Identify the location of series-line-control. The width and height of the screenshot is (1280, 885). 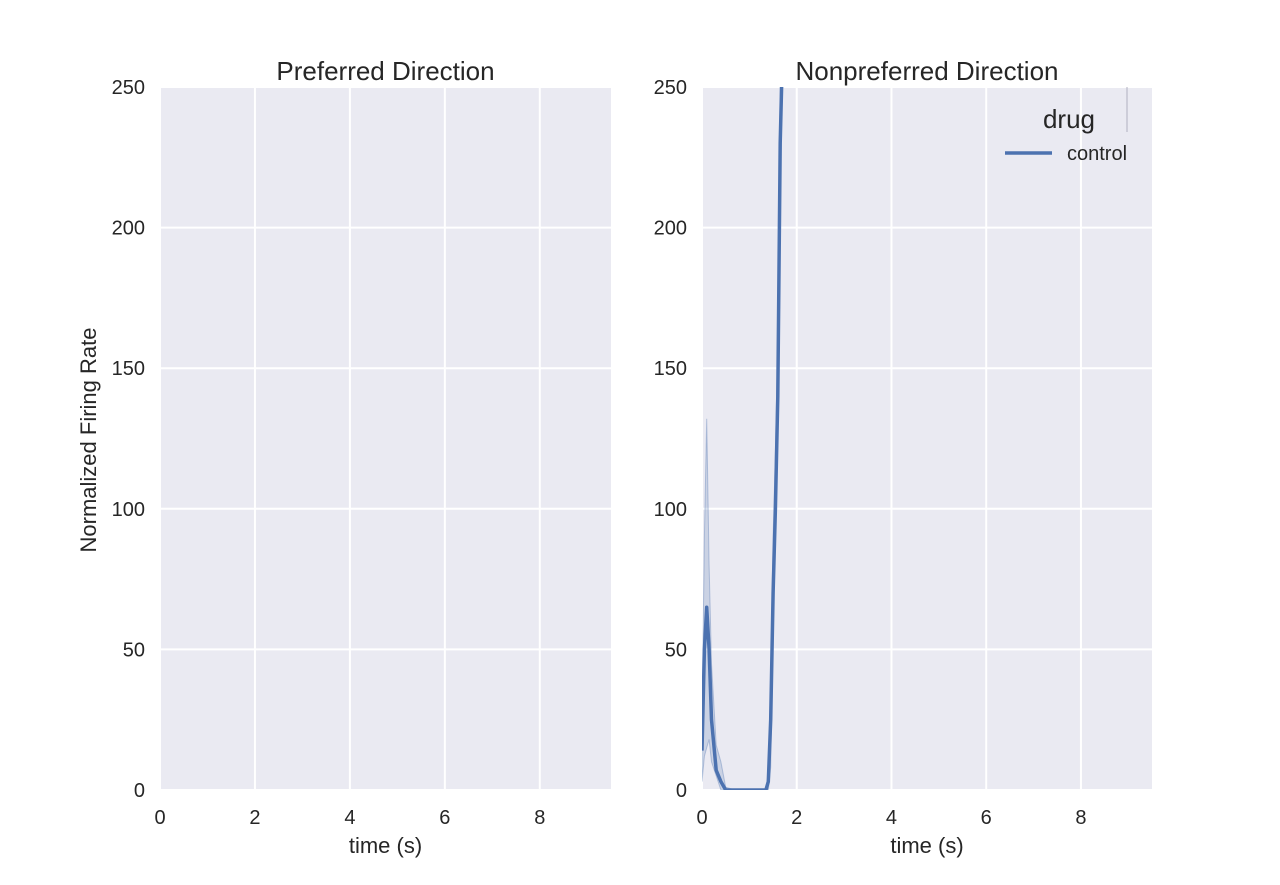
(743, 438).